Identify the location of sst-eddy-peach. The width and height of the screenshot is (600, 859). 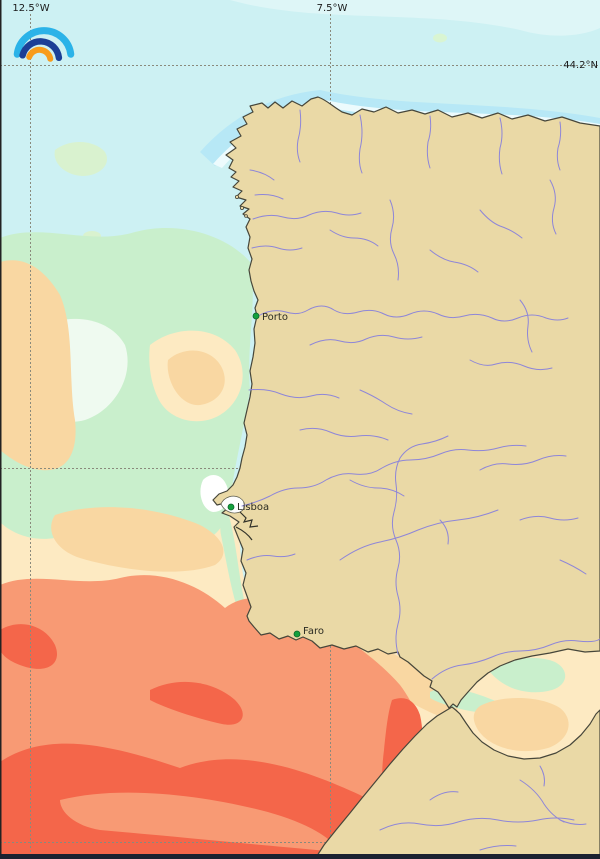
(196, 378).